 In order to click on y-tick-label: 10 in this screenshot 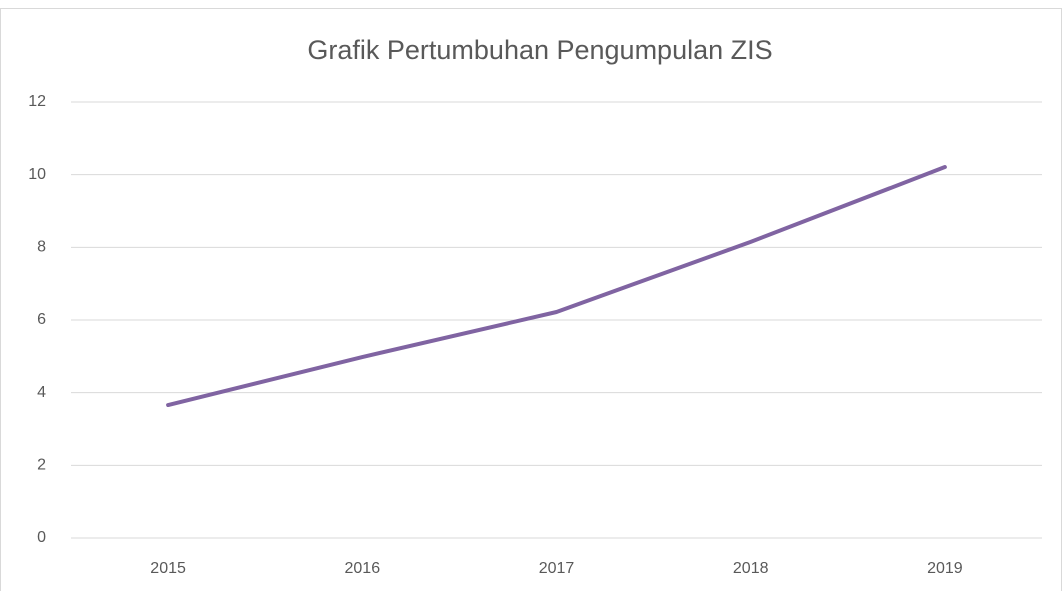, I will do `click(37, 174)`.